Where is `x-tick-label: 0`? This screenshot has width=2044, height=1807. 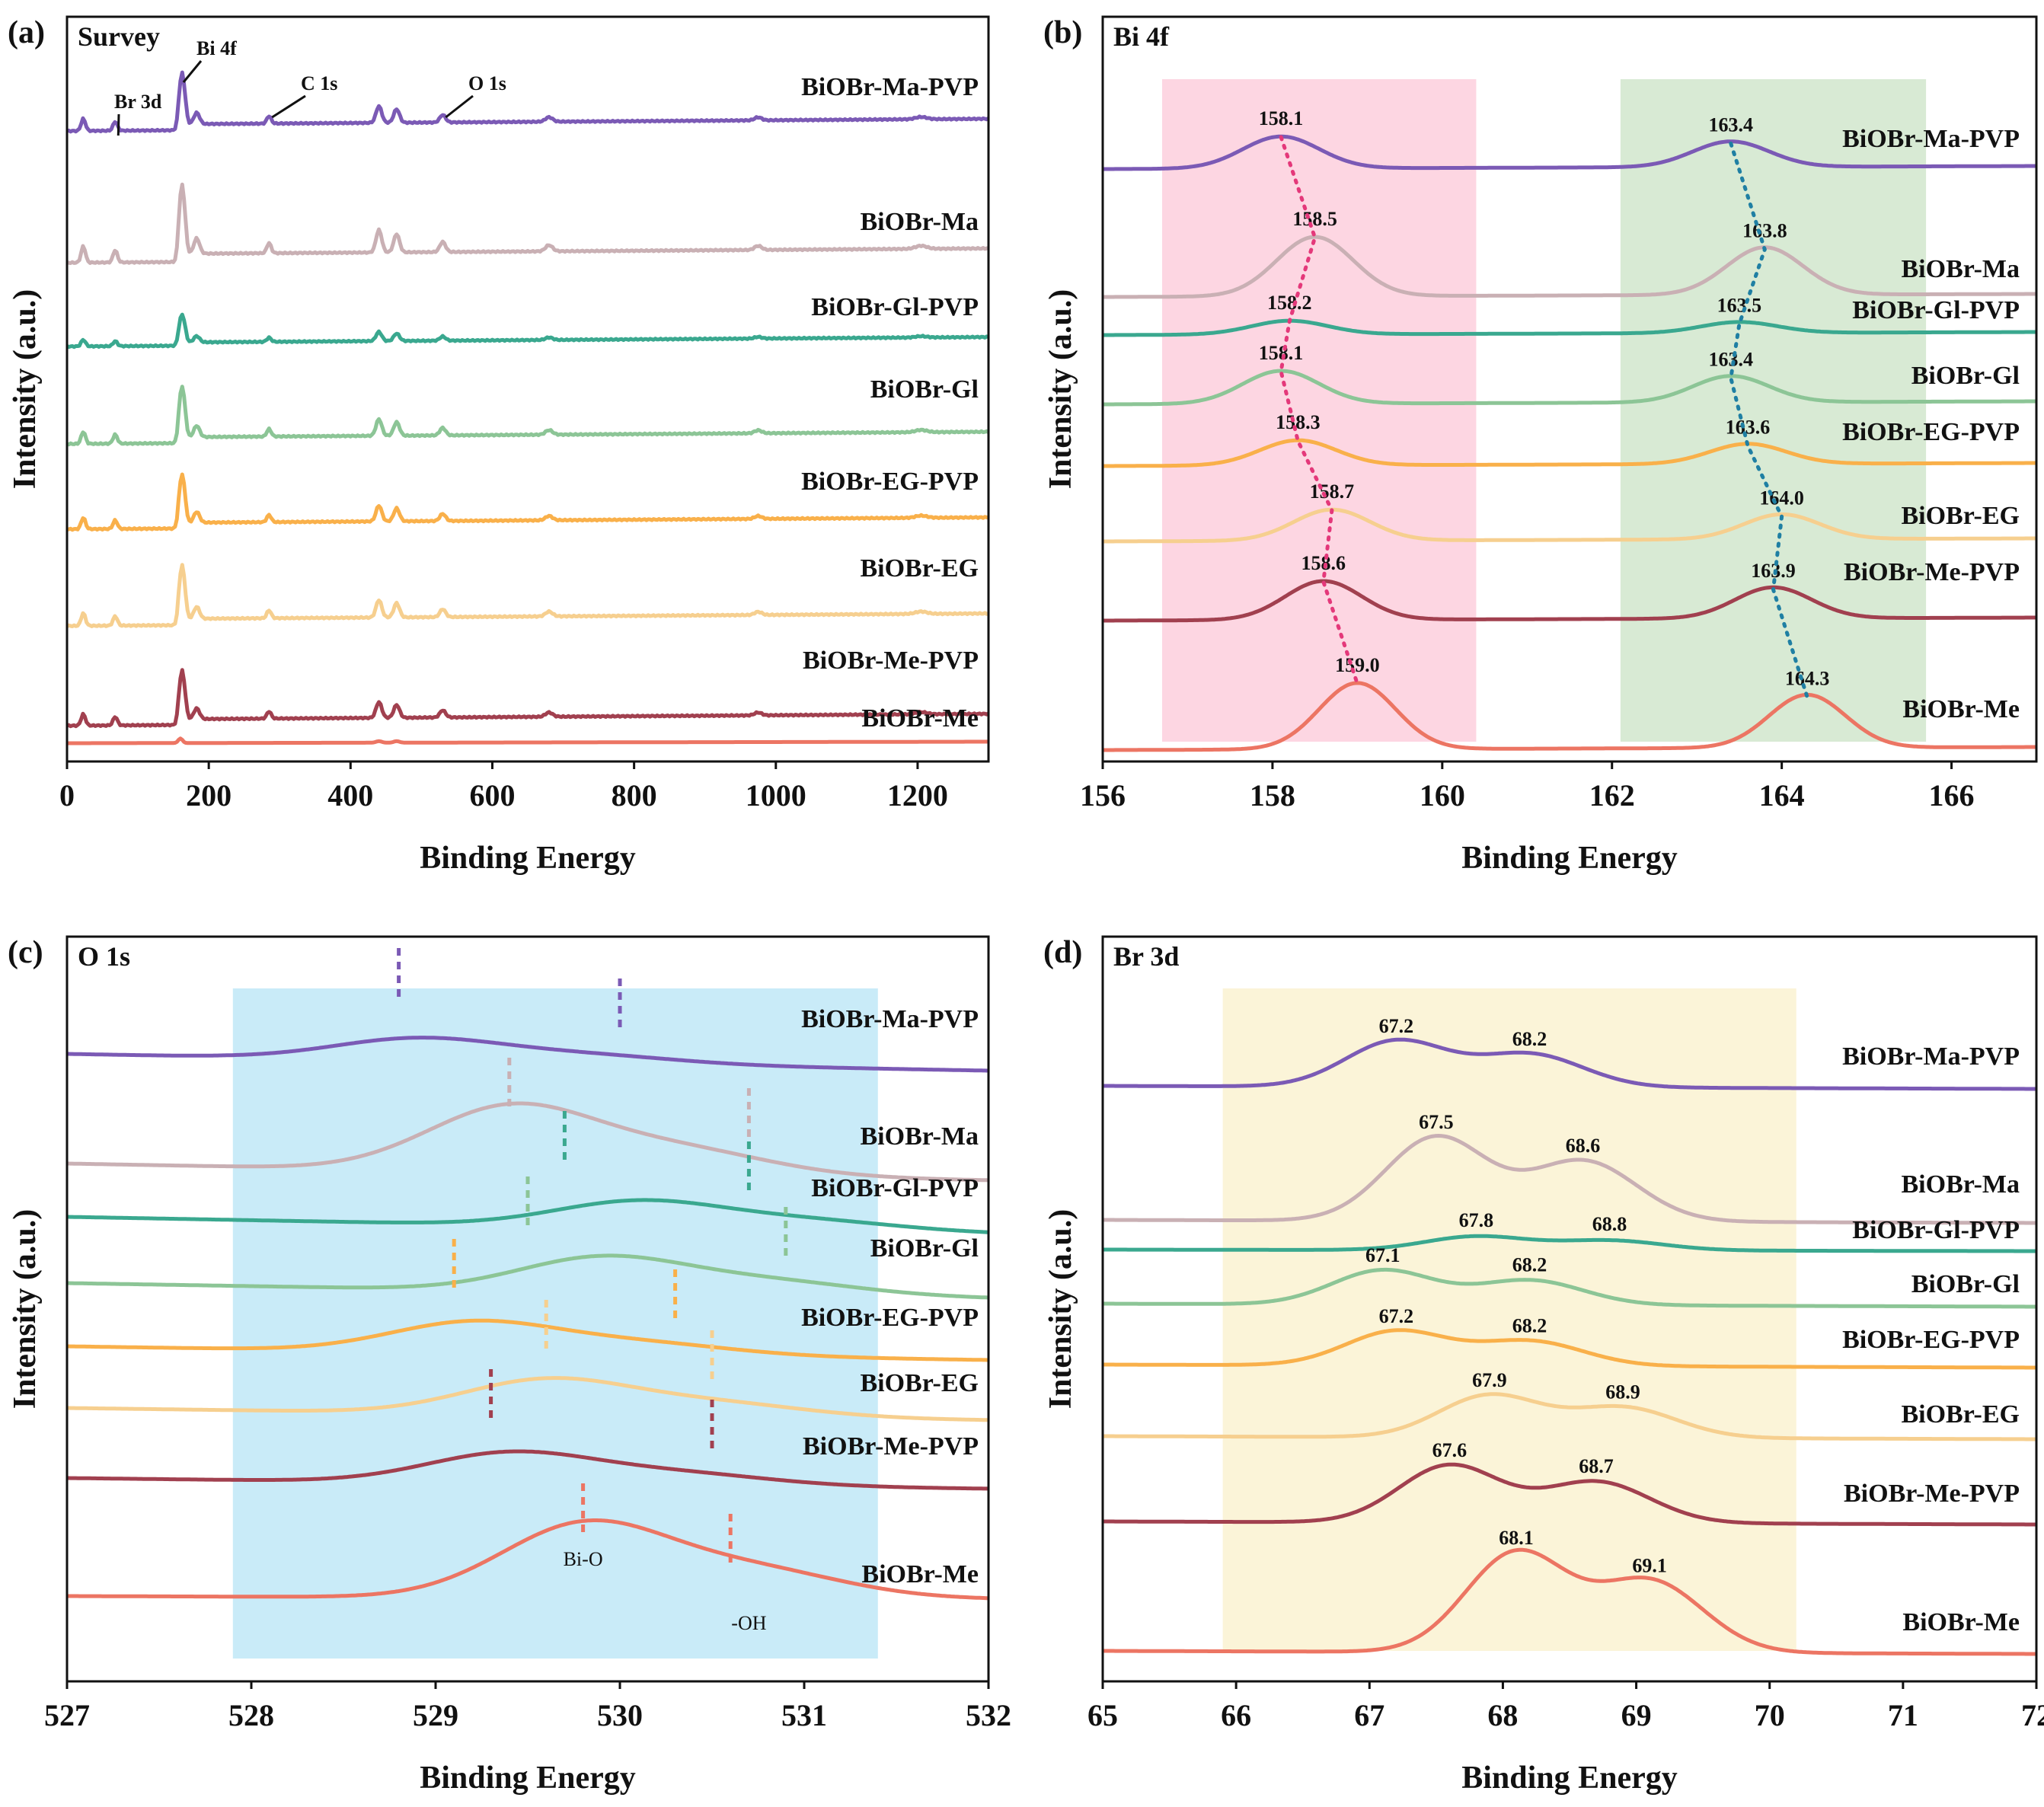 x-tick-label: 0 is located at coordinates (67, 795).